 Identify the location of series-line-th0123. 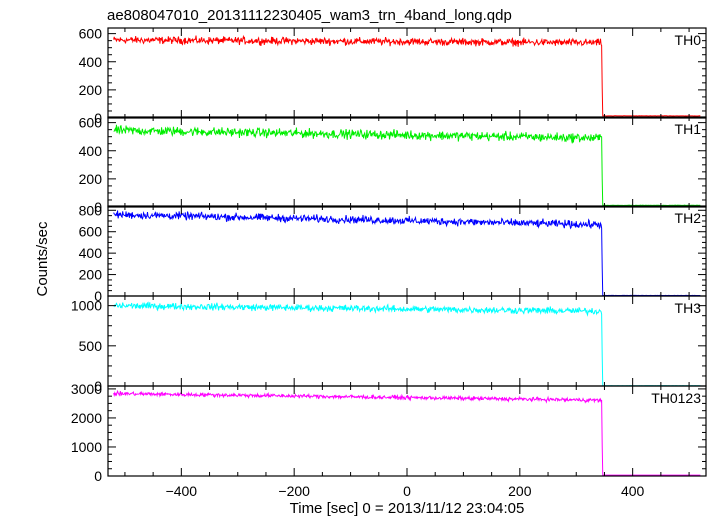
(407, 432).